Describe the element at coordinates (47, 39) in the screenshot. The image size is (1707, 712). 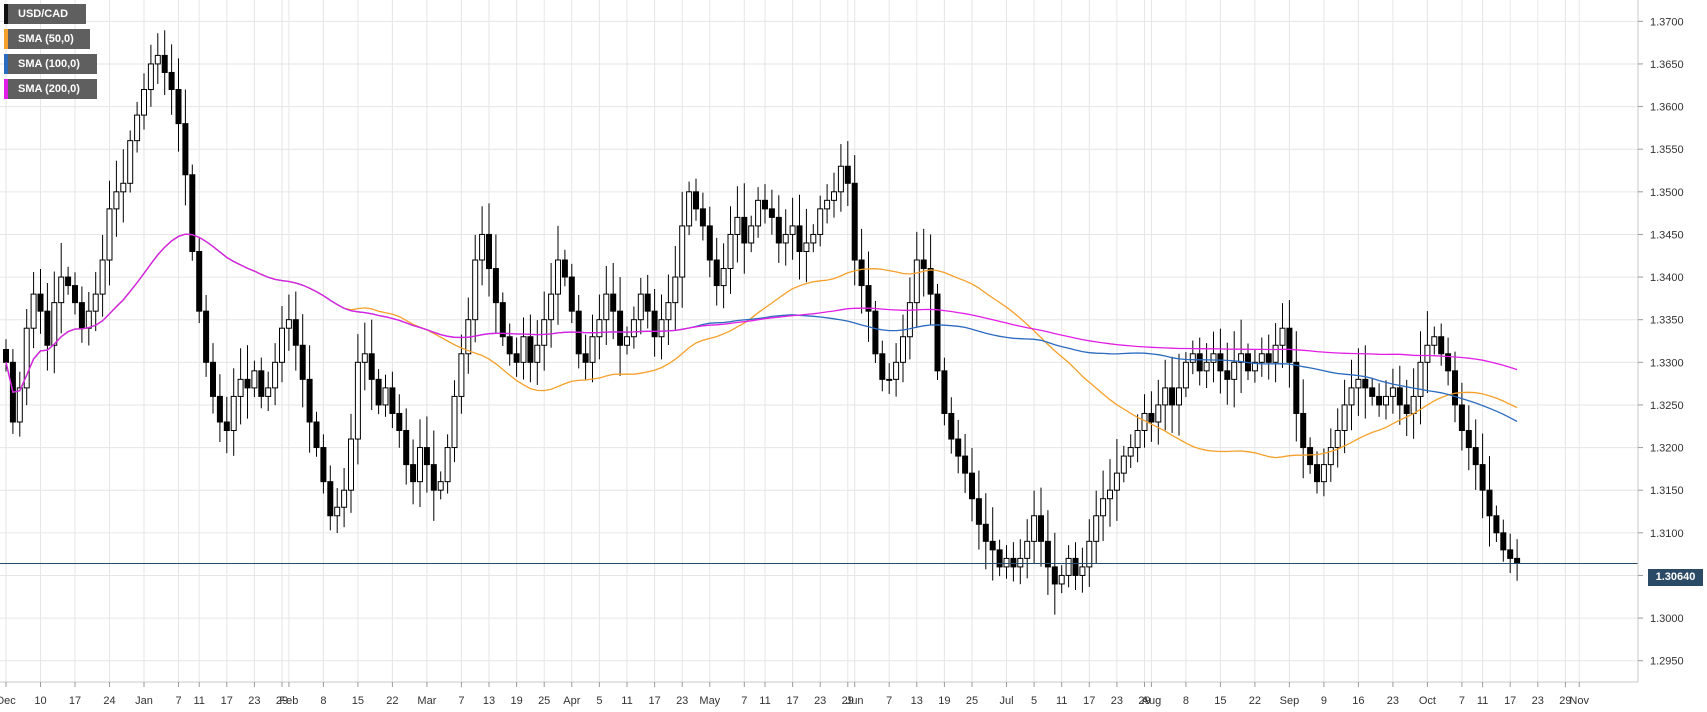
I see `legend-sma50: SMA (50,0)` at that location.